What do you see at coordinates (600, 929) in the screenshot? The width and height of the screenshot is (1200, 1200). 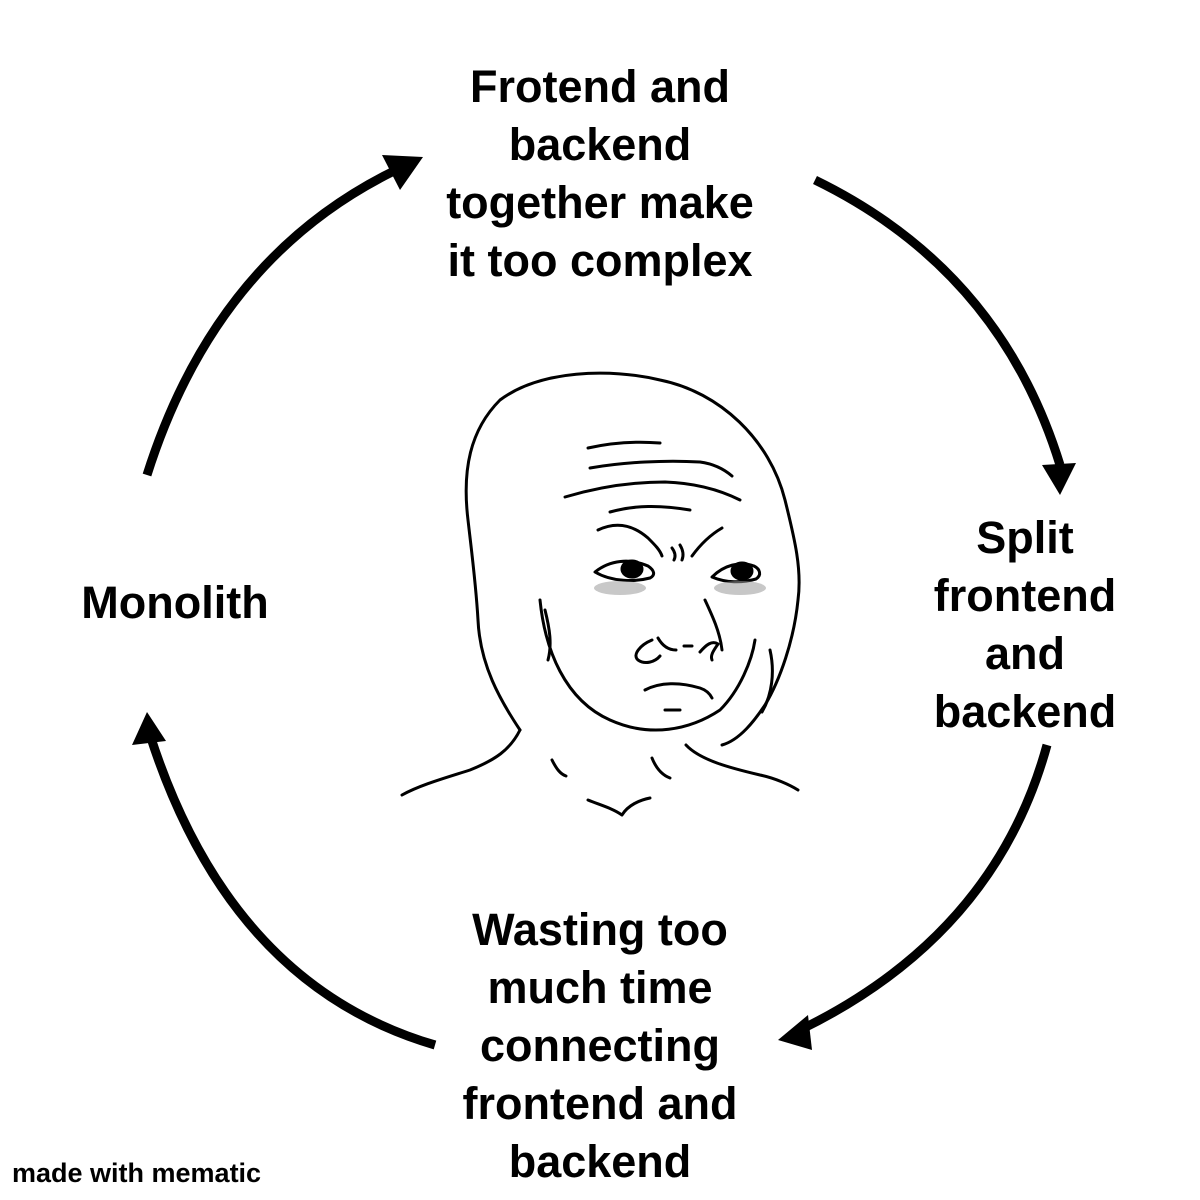 I see `stage-bottom-line-1: Wasting too` at bounding box center [600, 929].